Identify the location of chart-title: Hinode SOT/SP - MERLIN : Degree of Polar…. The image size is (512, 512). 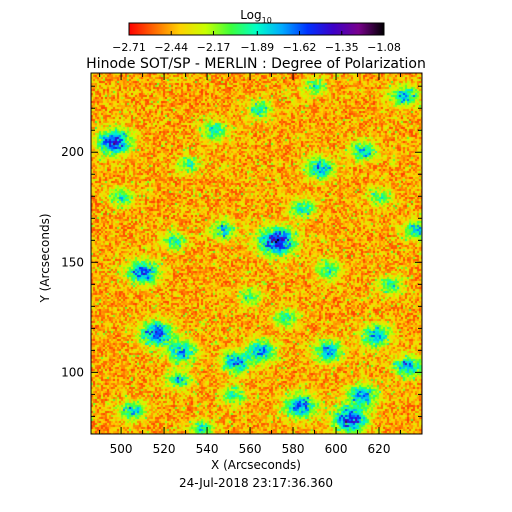
(256, 64).